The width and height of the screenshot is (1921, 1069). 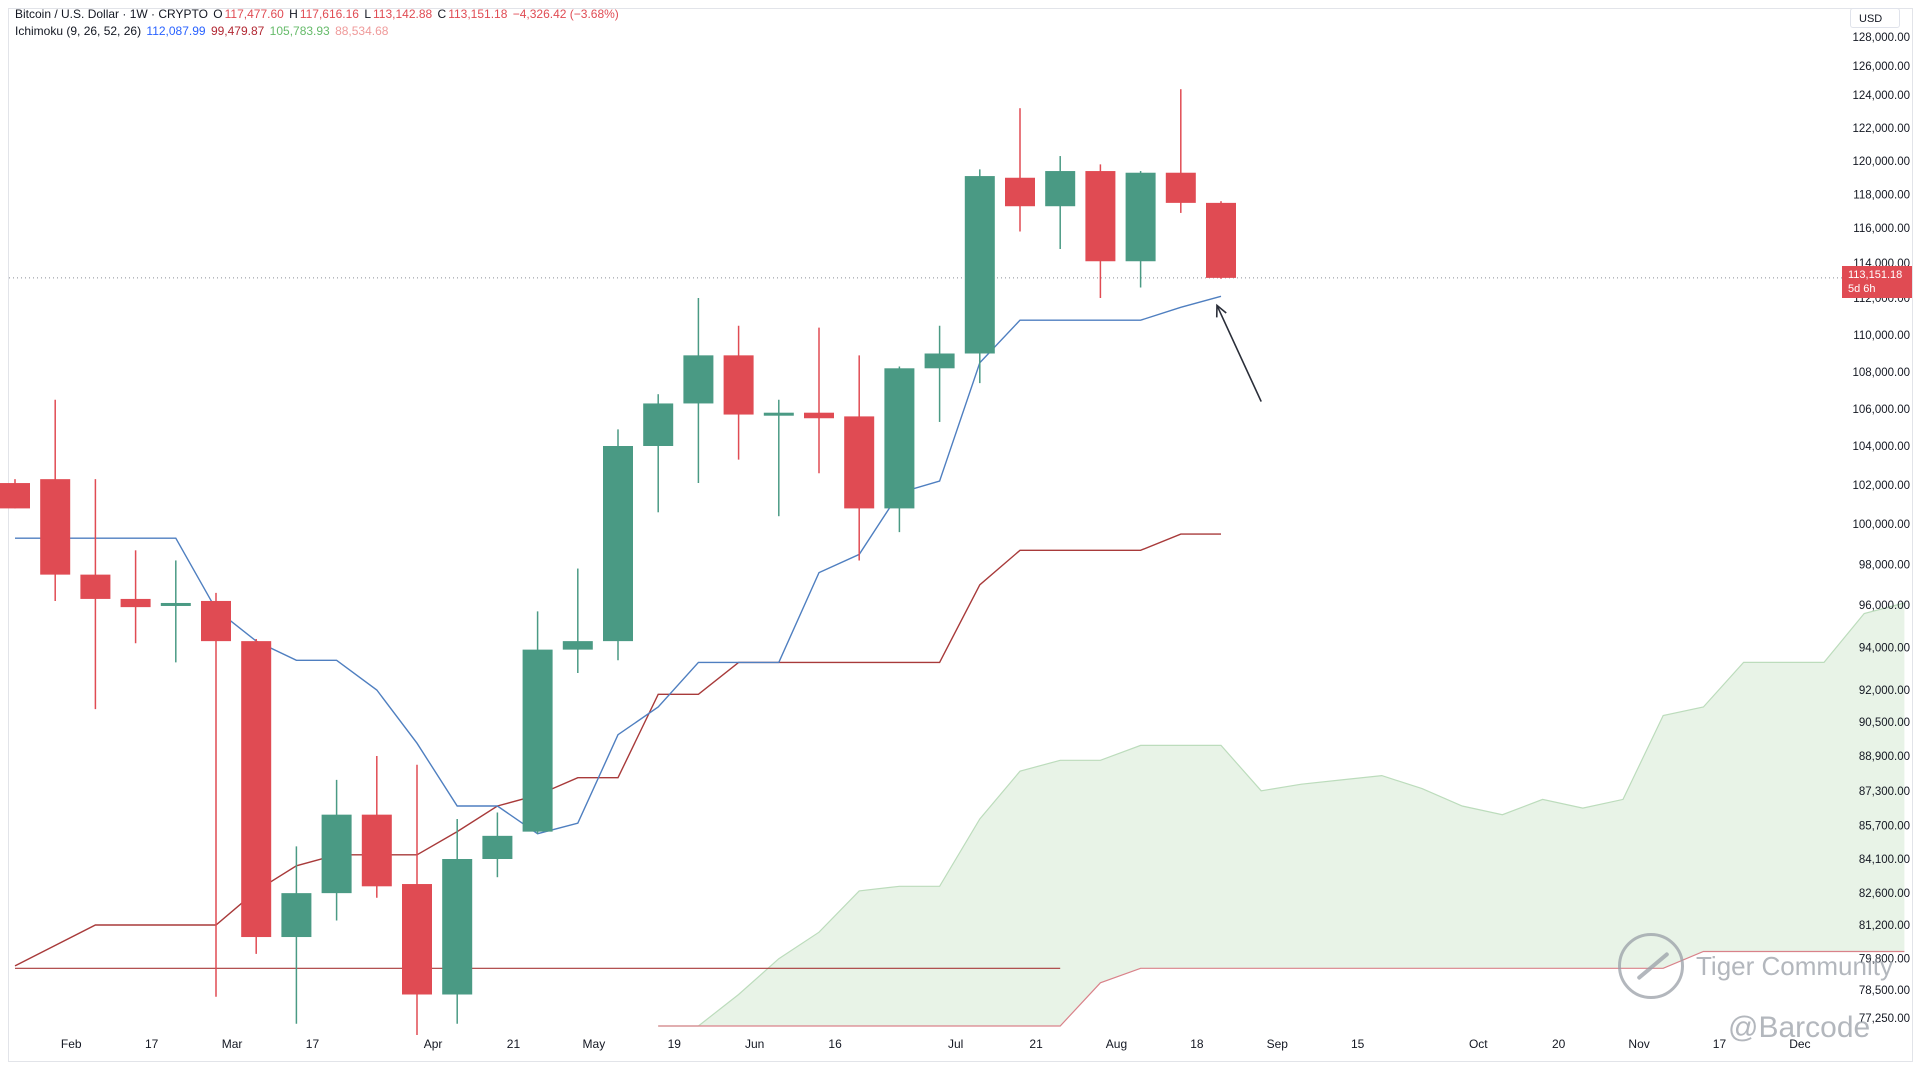 What do you see at coordinates (78, 31) in the screenshot?
I see `indicator-title: Ichimoku (9, 26, 52, 26)` at bounding box center [78, 31].